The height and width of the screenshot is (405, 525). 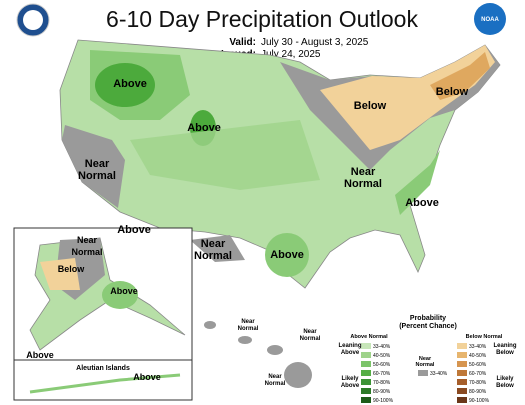 I want to click on bin-label: 40-50%, so click(x=478, y=356).